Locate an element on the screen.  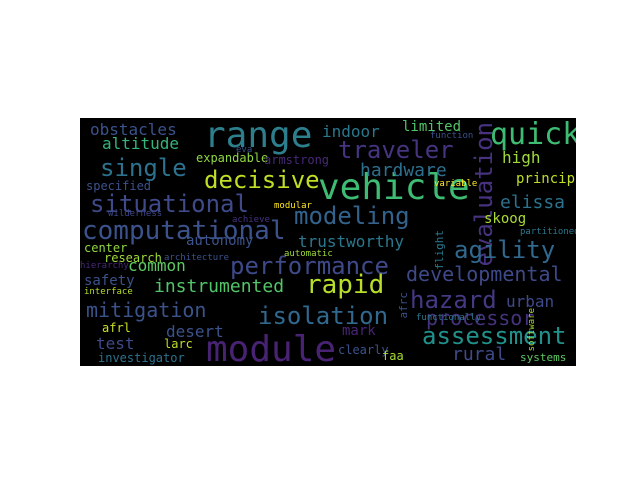
word-urban: urban is located at coordinates (530, 301).